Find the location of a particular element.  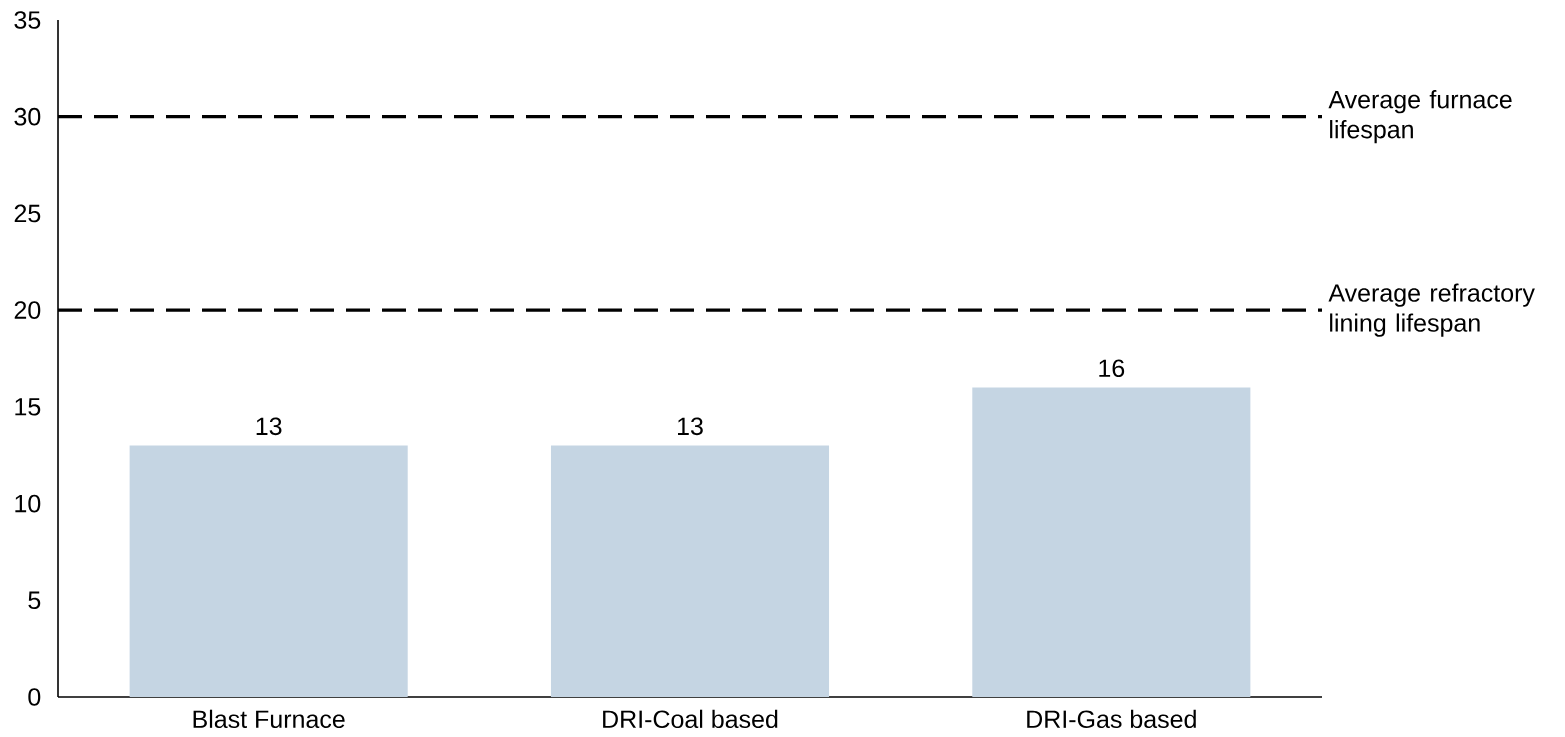

y-tick-label: 0 is located at coordinates (34, 697).